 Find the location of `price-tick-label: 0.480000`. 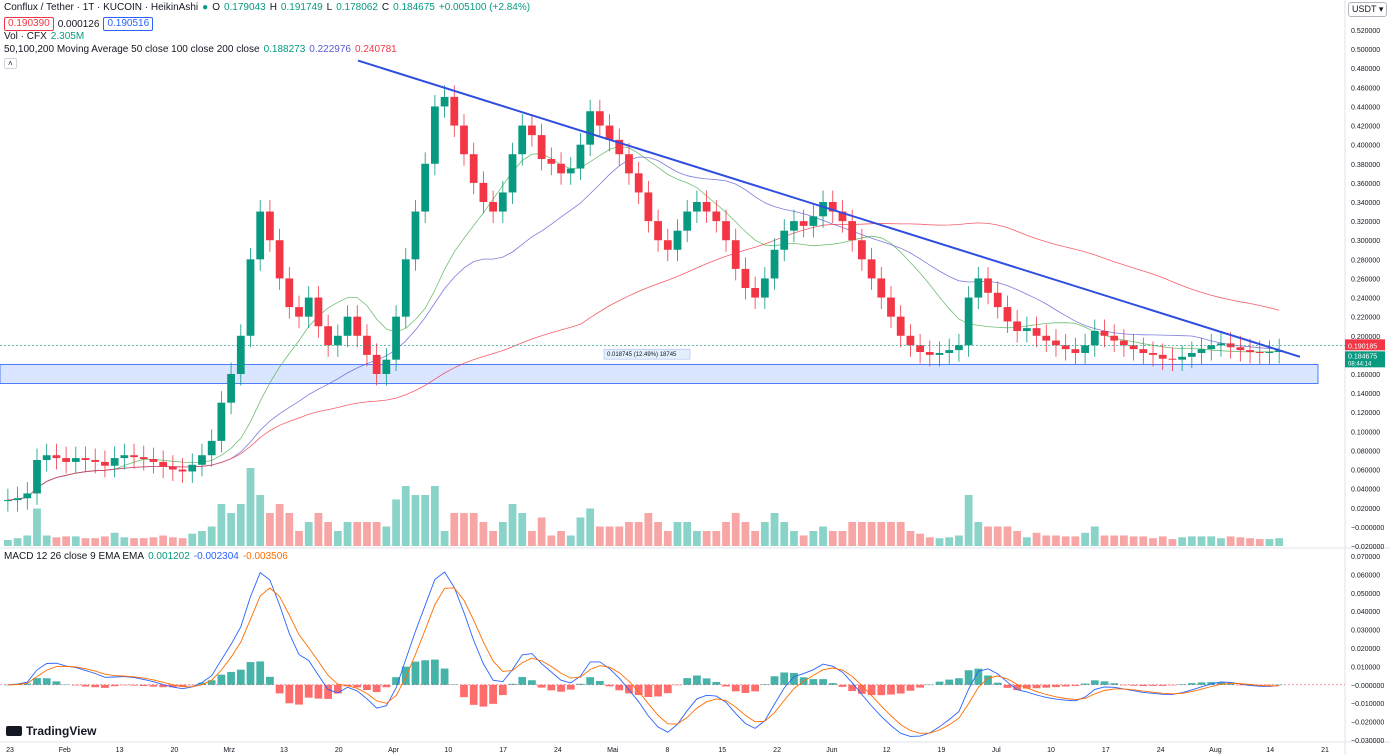

price-tick-label: 0.480000 is located at coordinates (1365, 69).